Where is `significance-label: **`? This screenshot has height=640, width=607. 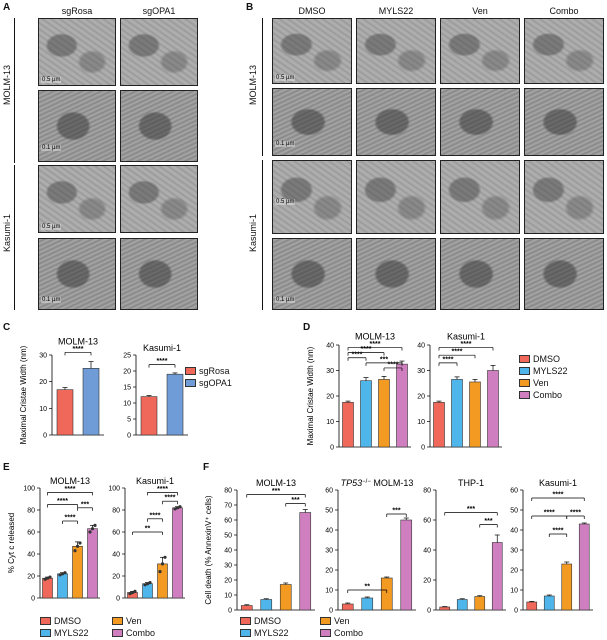 significance-label: ** is located at coordinates (148, 529).